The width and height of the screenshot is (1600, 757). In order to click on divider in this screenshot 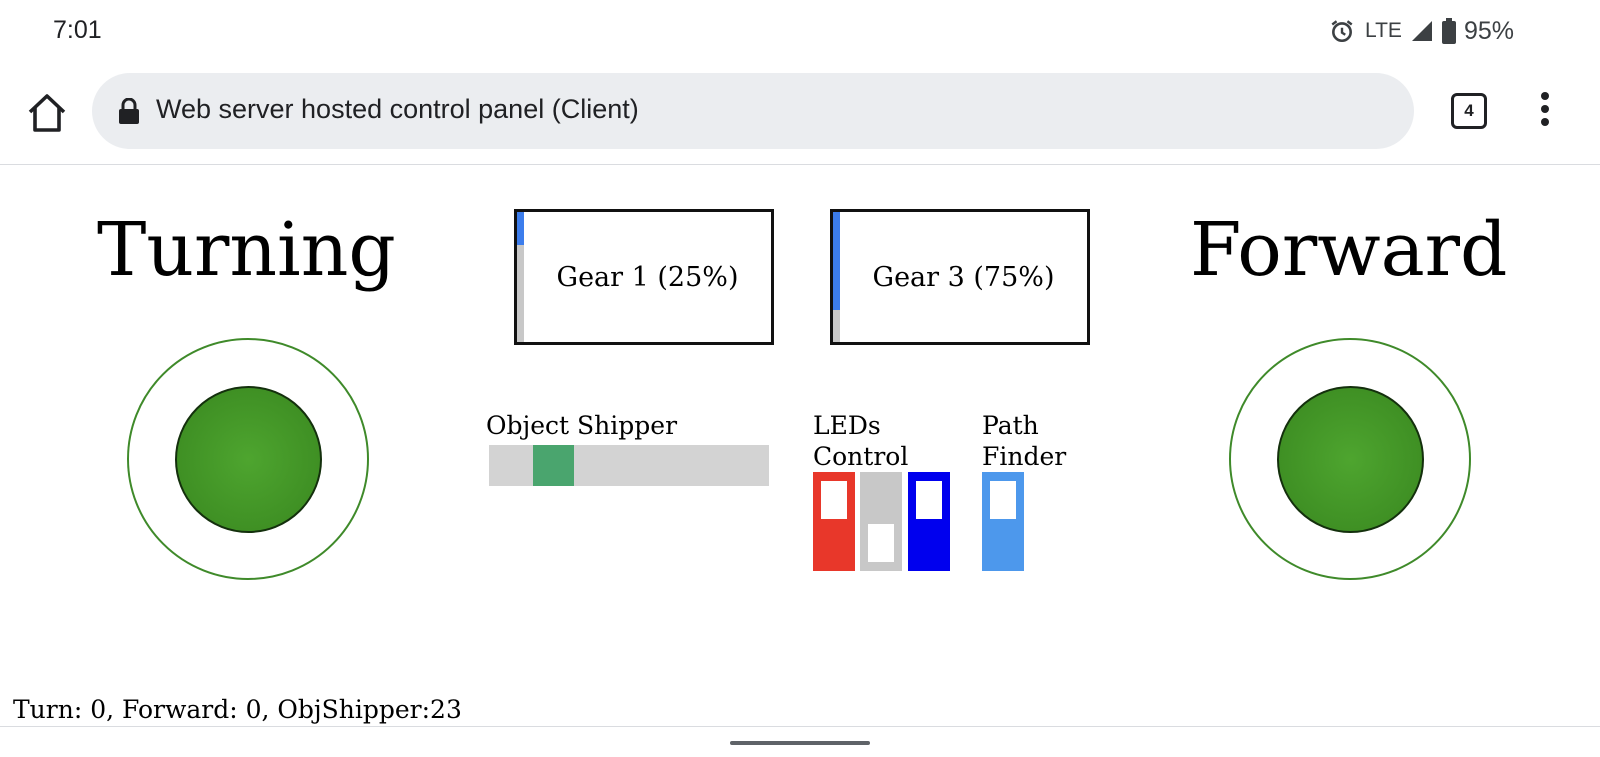, I will do `click(800, 726)`.